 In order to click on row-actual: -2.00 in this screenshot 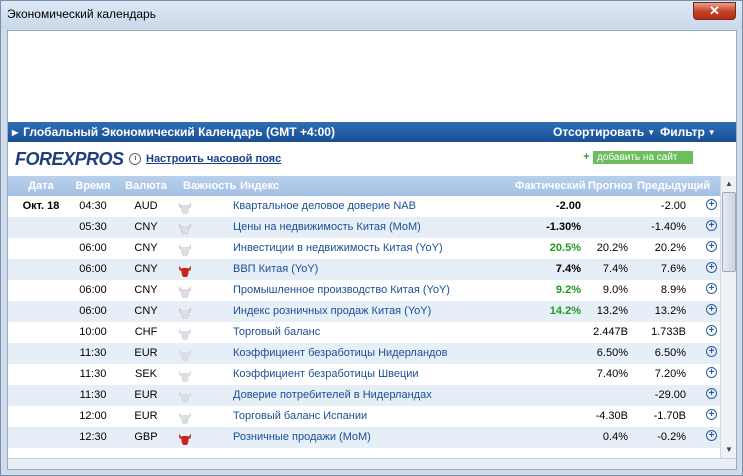, I will do `click(568, 206)`.